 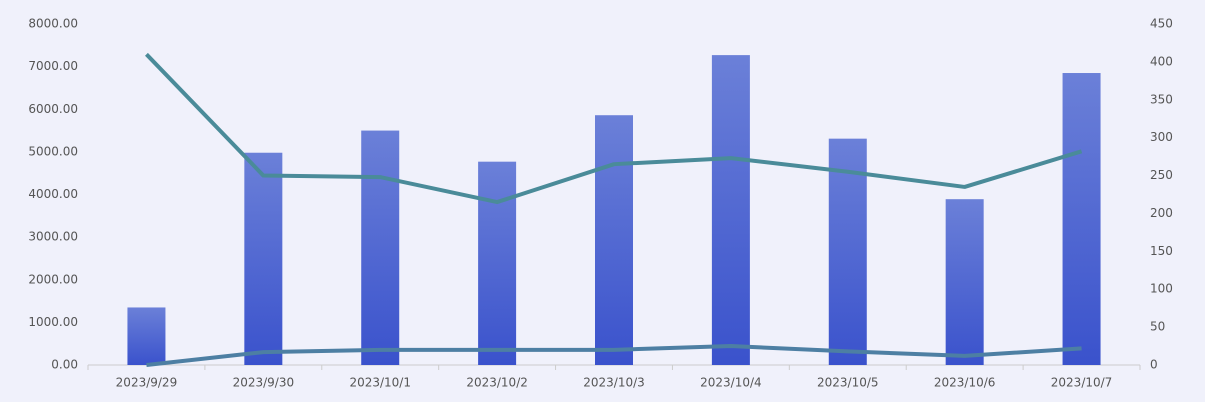 I want to click on y-tick-label: 2000.00, so click(x=53, y=279).